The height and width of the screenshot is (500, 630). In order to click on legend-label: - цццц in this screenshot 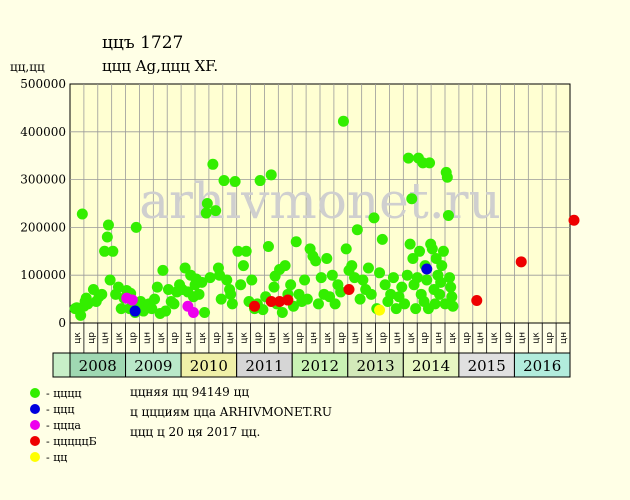, I will do `click(64, 393)`.